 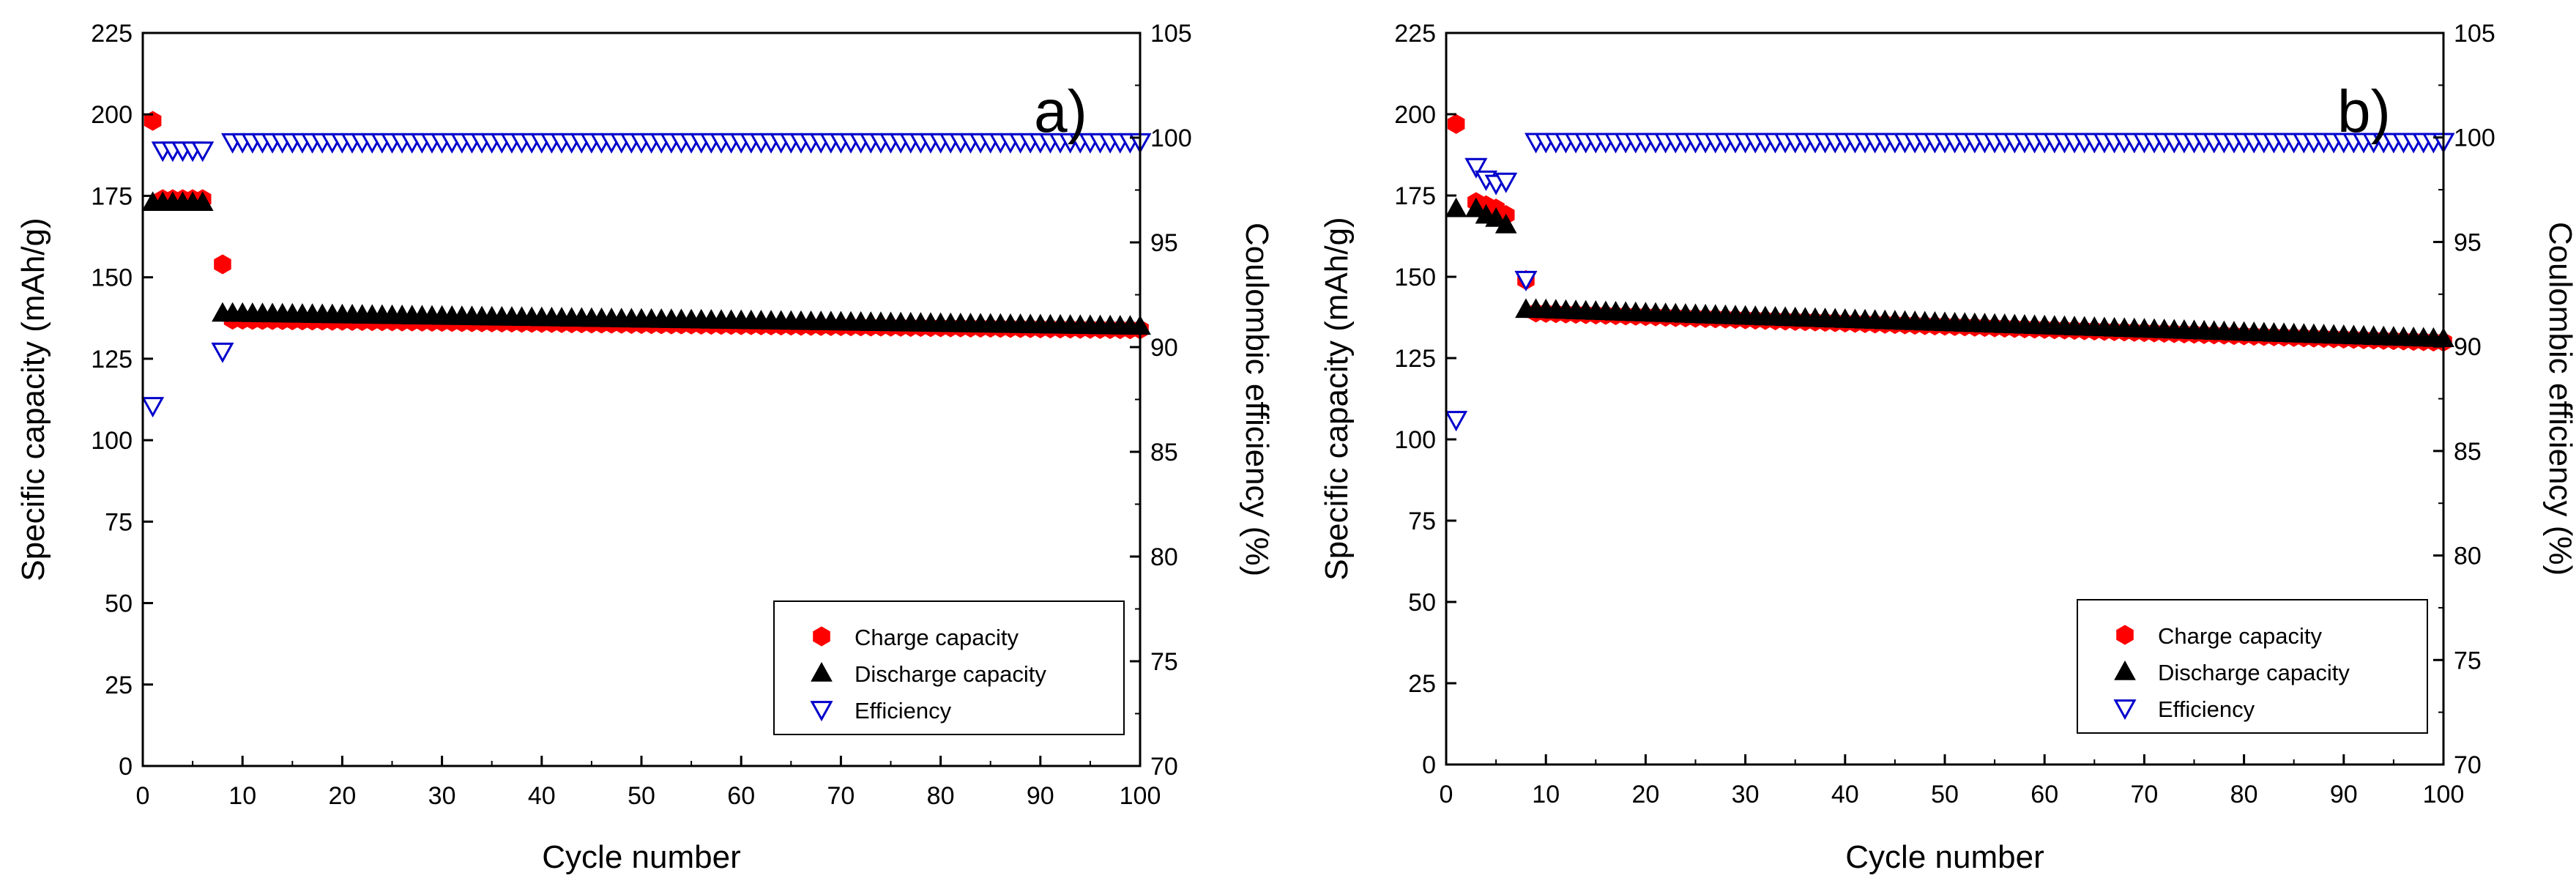 I want to click on panel-label: b), so click(x=2364, y=111).